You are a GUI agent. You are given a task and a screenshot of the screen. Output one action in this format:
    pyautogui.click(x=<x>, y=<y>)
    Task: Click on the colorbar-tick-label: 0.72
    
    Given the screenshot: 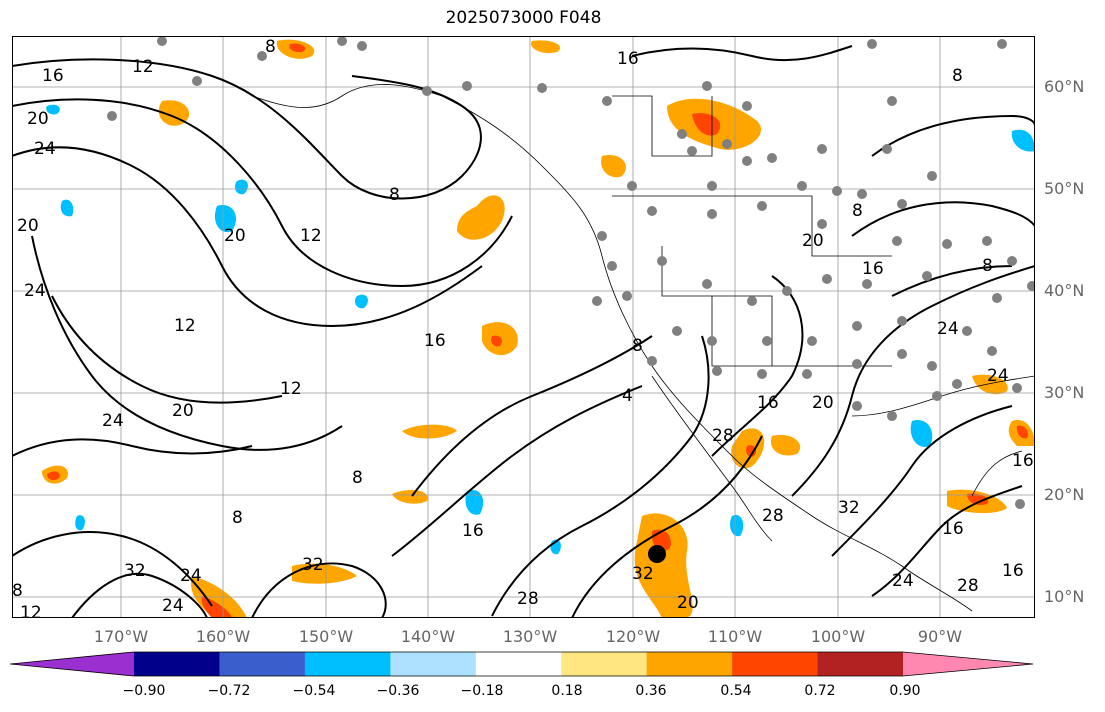 What is the action you would take?
    pyautogui.click(x=820, y=691)
    